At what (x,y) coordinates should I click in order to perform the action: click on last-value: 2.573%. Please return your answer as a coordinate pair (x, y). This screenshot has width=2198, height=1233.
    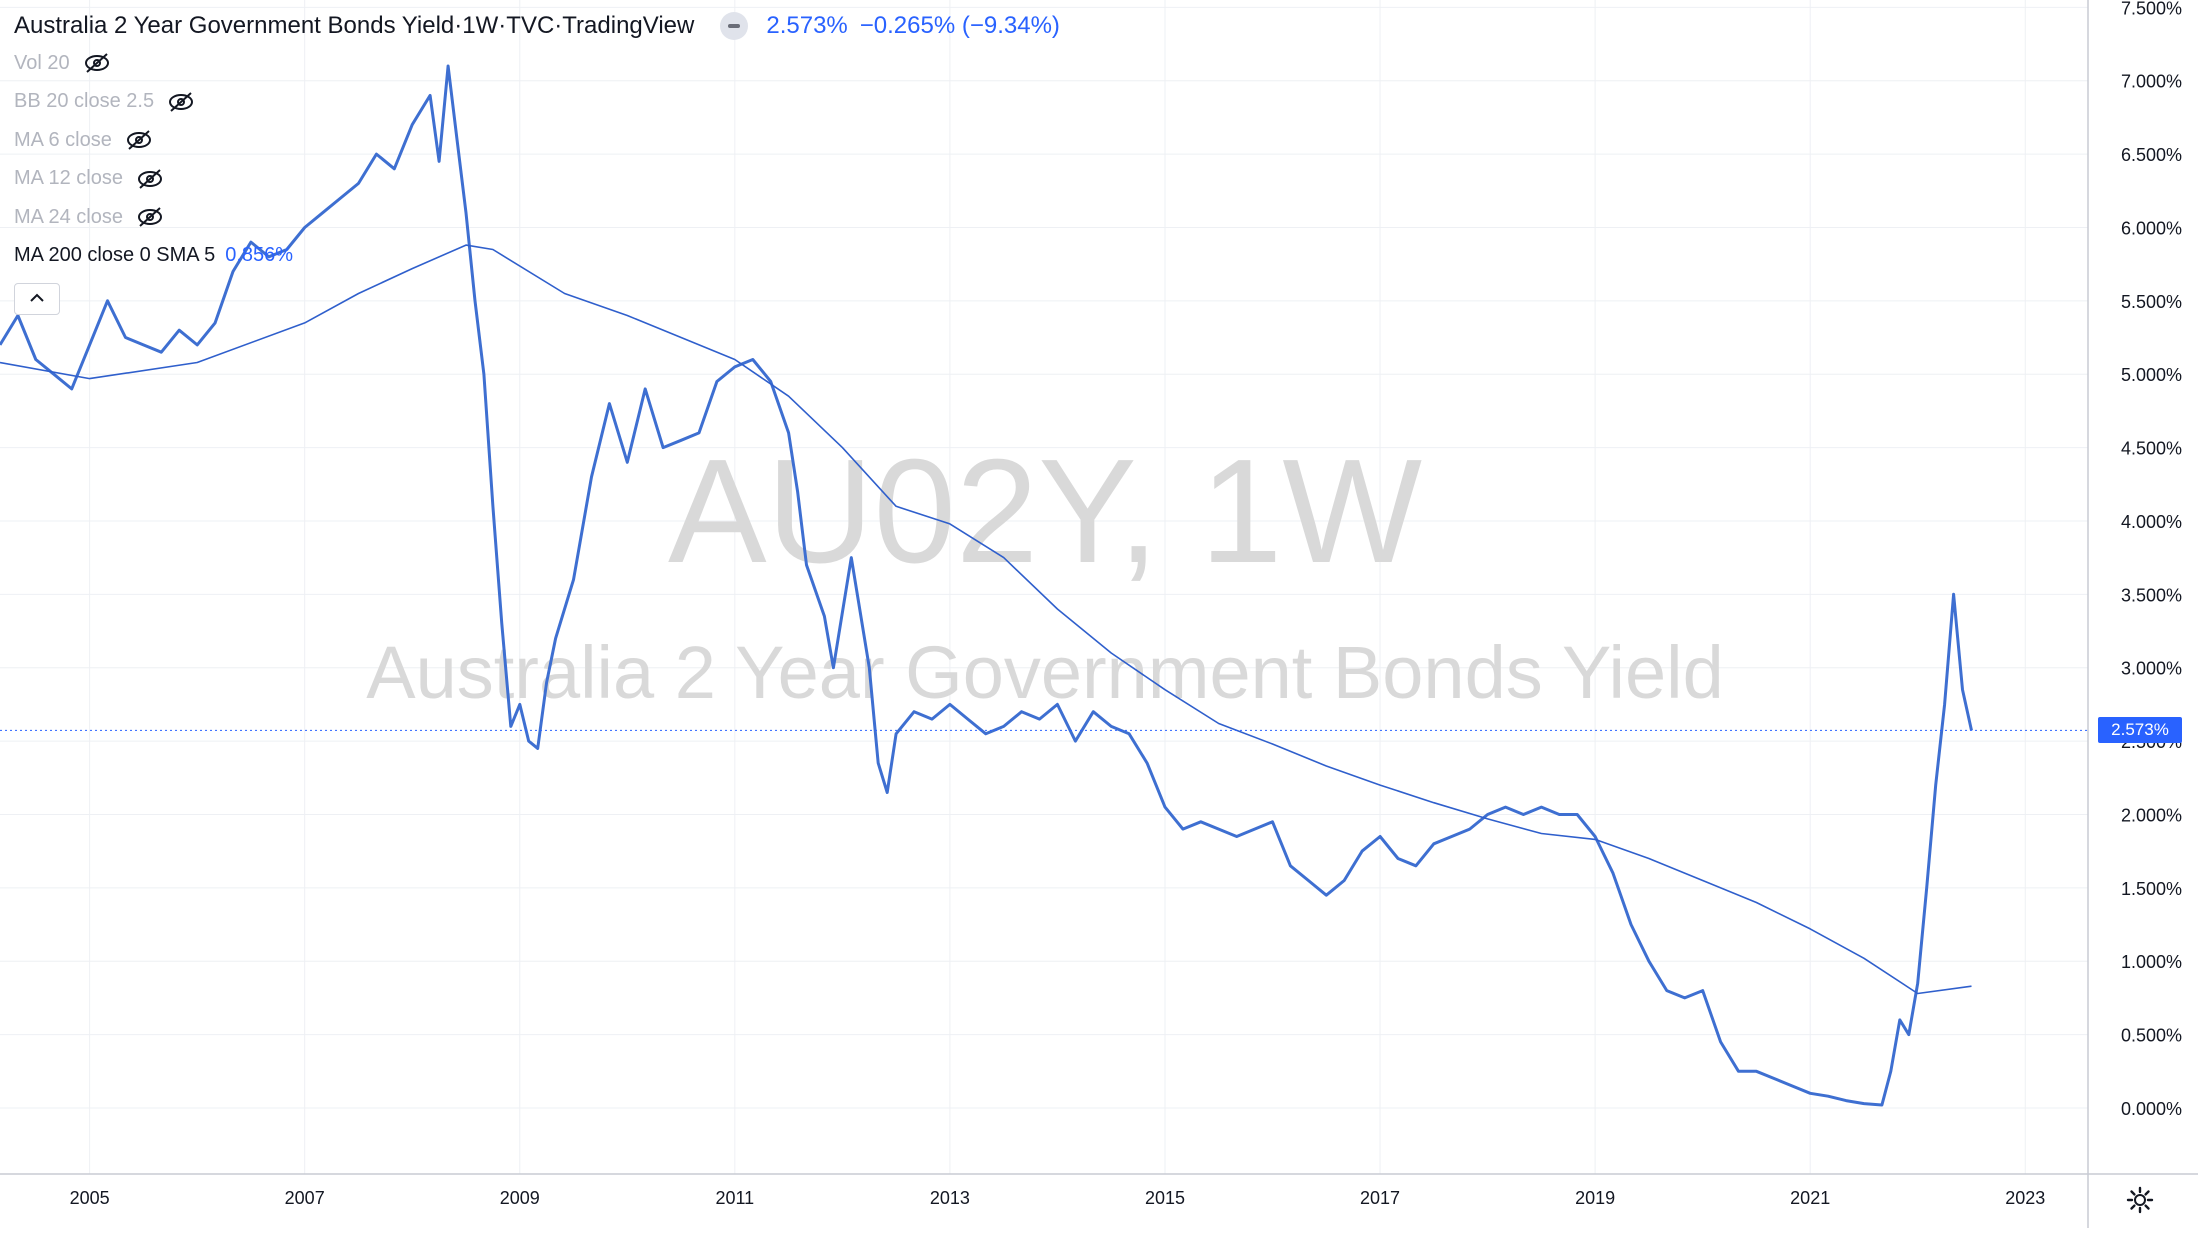
    Looking at the image, I should click on (807, 25).